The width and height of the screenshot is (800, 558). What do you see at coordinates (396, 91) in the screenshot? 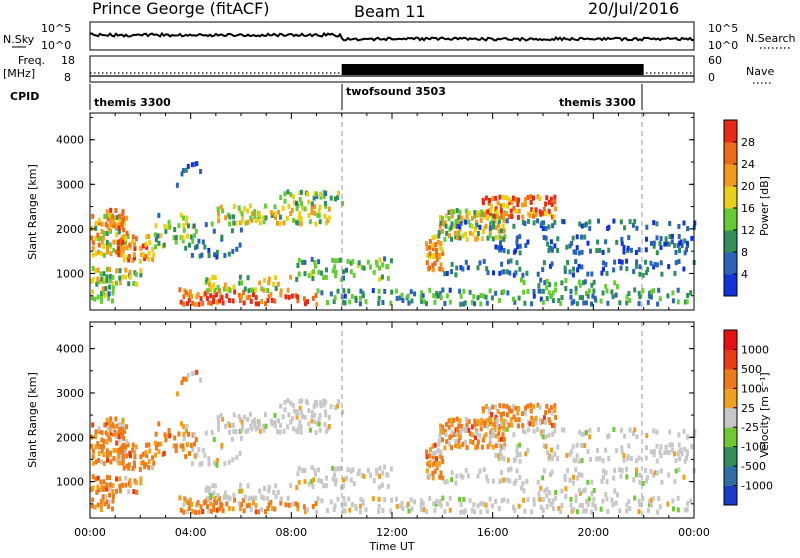
I see `cpid-segment-2: twofsound 3503` at bounding box center [396, 91].